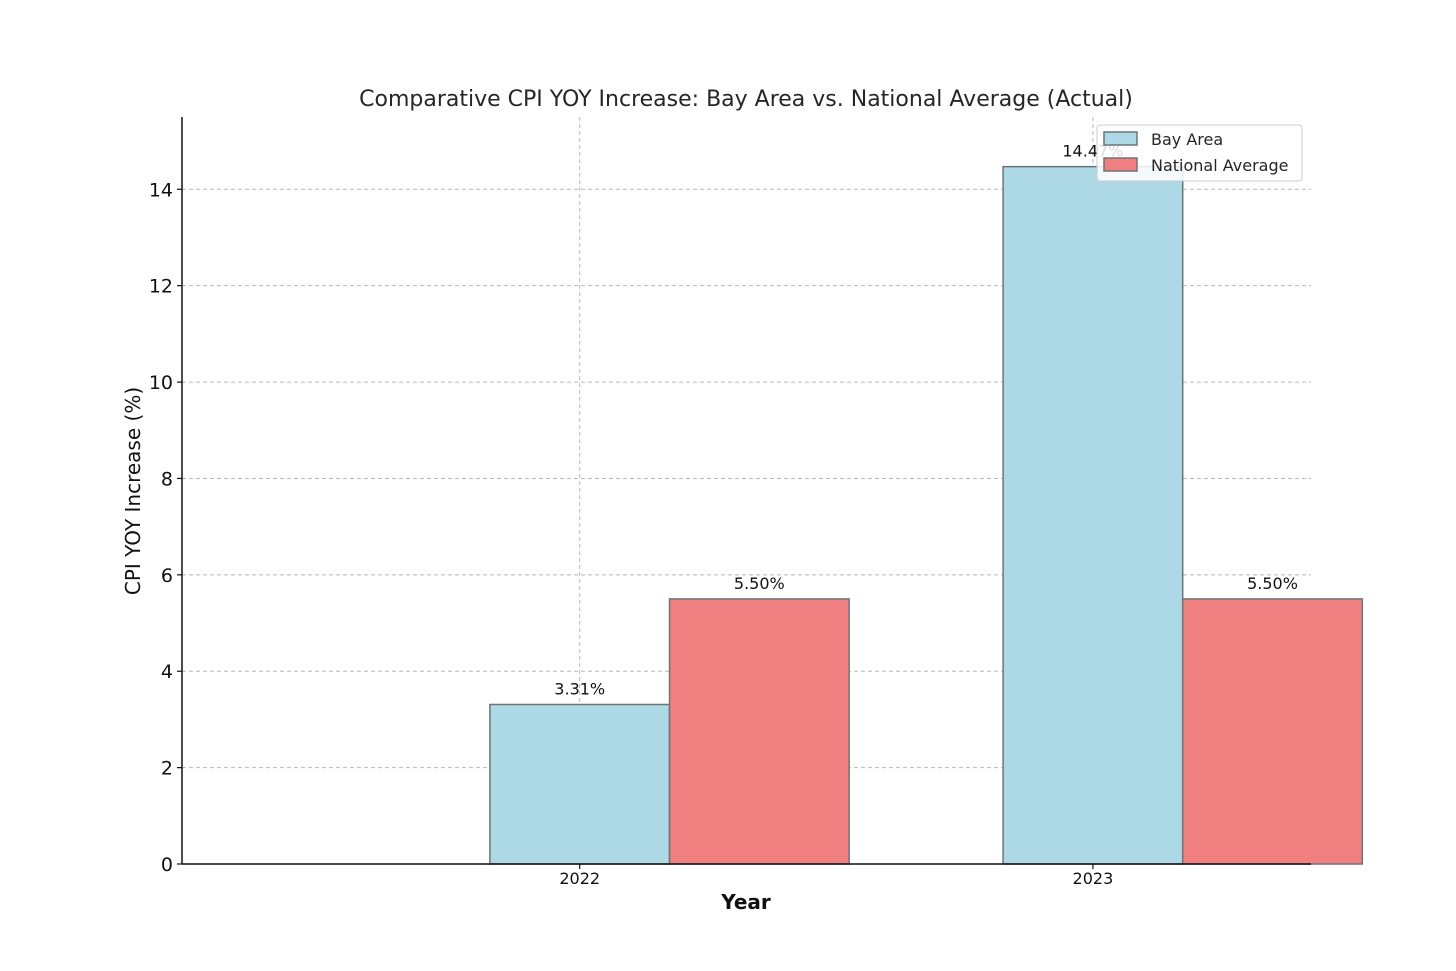  Describe the element at coordinates (167, 576) in the screenshot. I see `y-tick-label: 6` at that location.